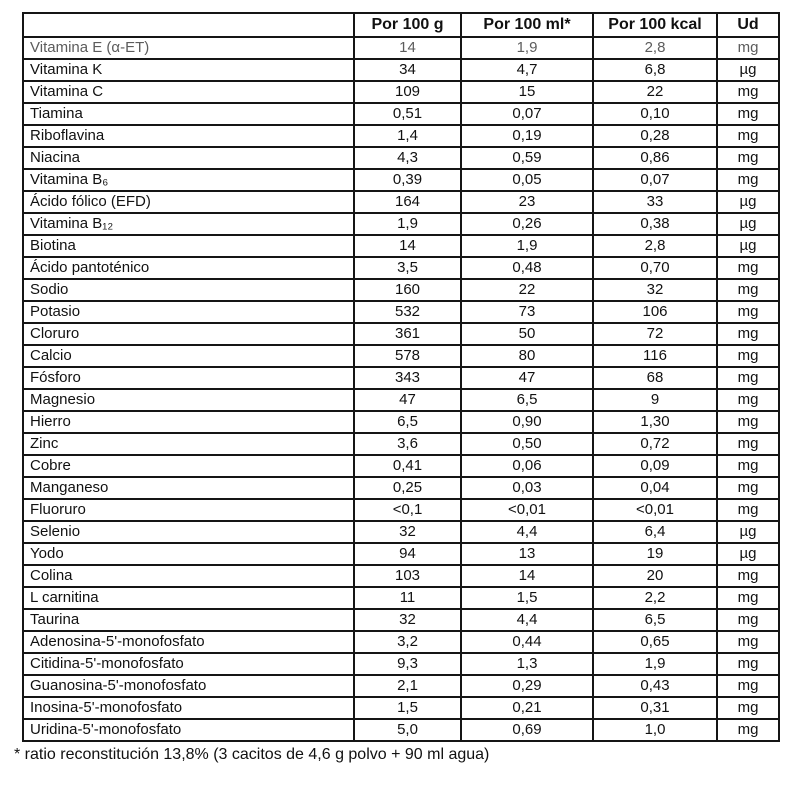 The height and width of the screenshot is (800, 800). Describe the element at coordinates (401, 48) in the screenshot. I see `table-row: Vitamina E (α-ET) 14 1,9 2,8 mg` at that location.